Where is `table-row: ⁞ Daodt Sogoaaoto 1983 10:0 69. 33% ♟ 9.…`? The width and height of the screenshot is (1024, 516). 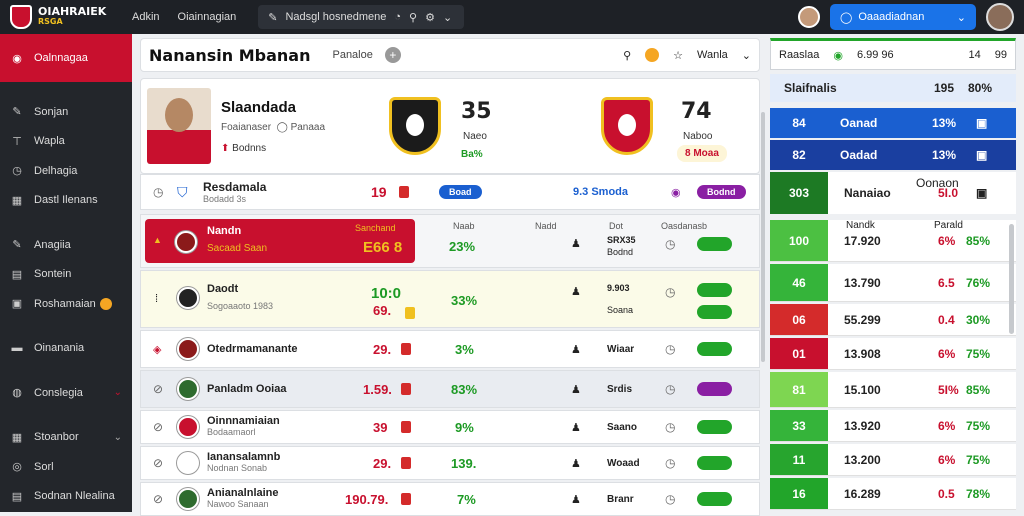
table-row: ⁞ Daodt Sogoaaoto 1983 10:0 69. 33% ♟ 9.… is located at coordinates (450, 299).